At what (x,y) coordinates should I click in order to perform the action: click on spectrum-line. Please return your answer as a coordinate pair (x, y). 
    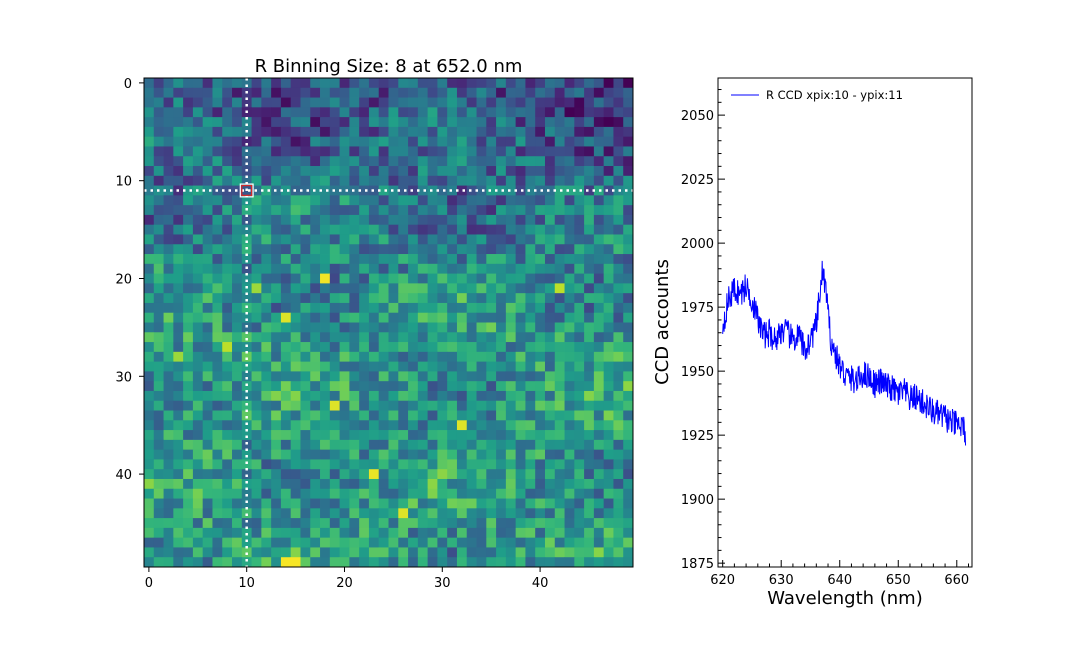
    Looking at the image, I should click on (844, 353).